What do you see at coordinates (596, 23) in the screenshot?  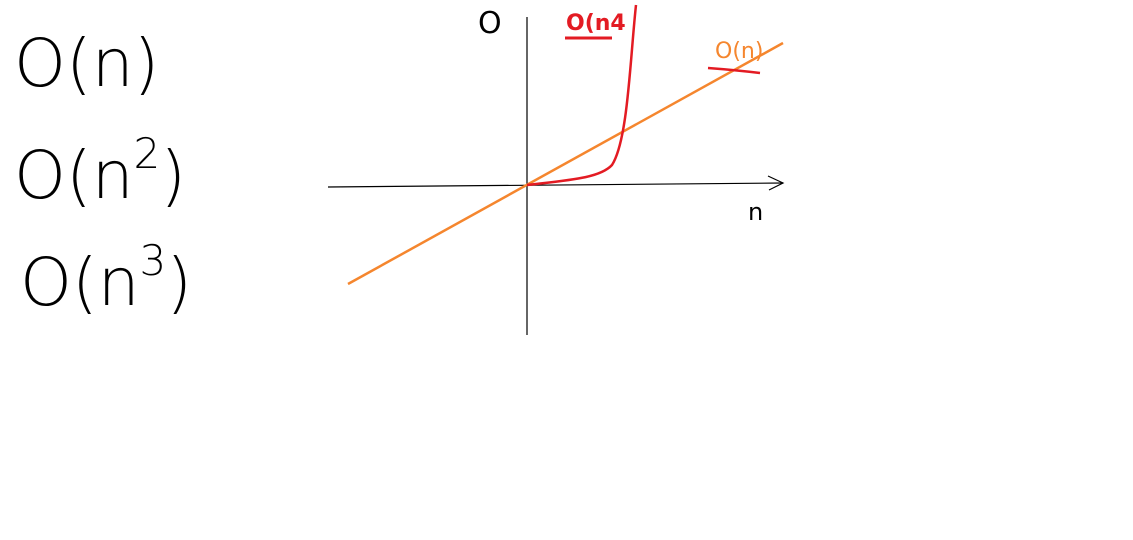 I see `curve-label: O(n4` at bounding box center [596, 23].